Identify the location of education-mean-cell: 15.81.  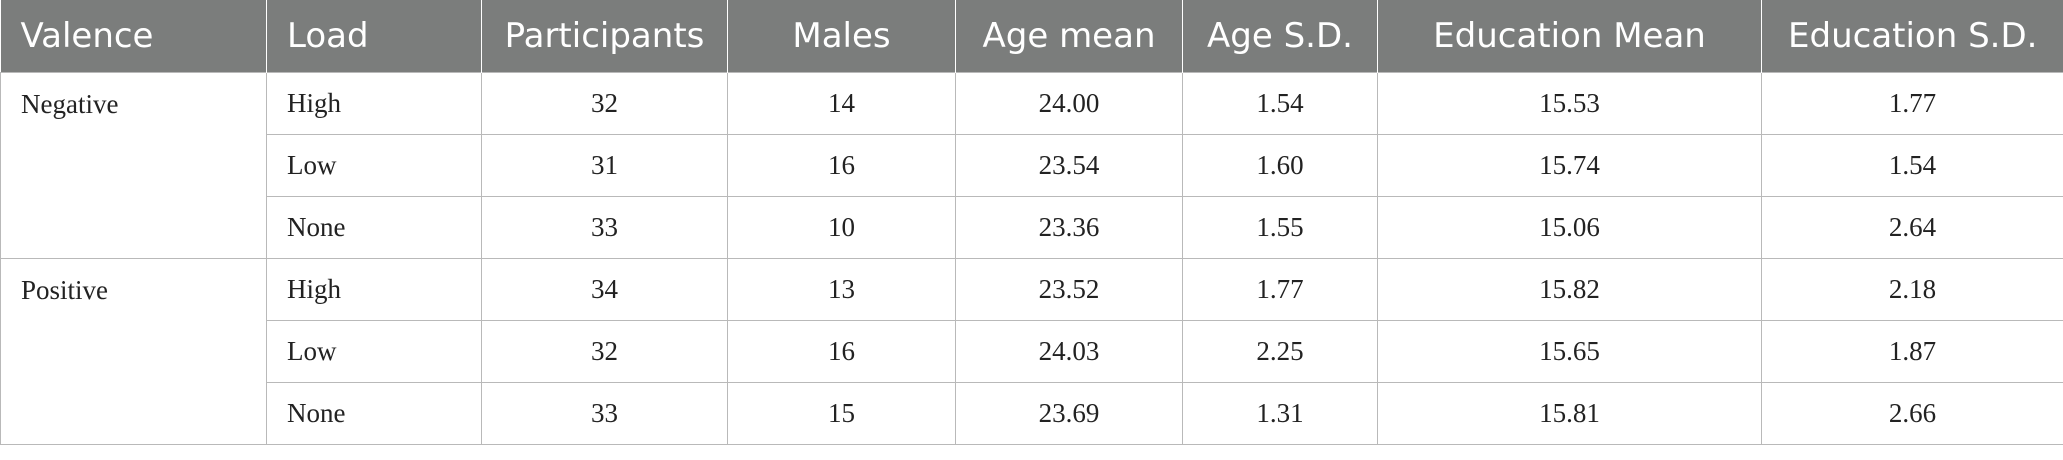
(1569, 413).